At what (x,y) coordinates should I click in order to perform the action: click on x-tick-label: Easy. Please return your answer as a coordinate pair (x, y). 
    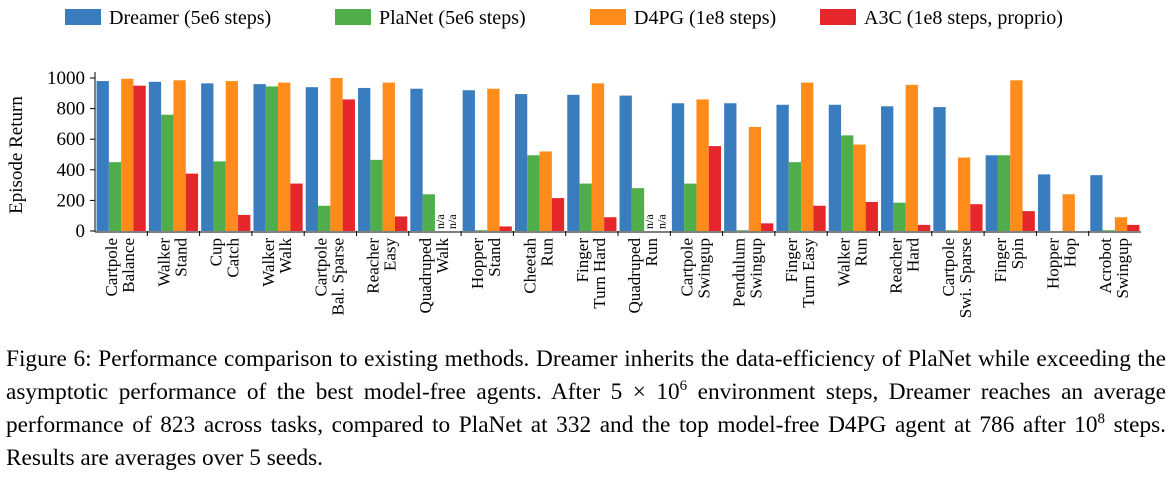
    Looking at the image, I should click on (390, 255).